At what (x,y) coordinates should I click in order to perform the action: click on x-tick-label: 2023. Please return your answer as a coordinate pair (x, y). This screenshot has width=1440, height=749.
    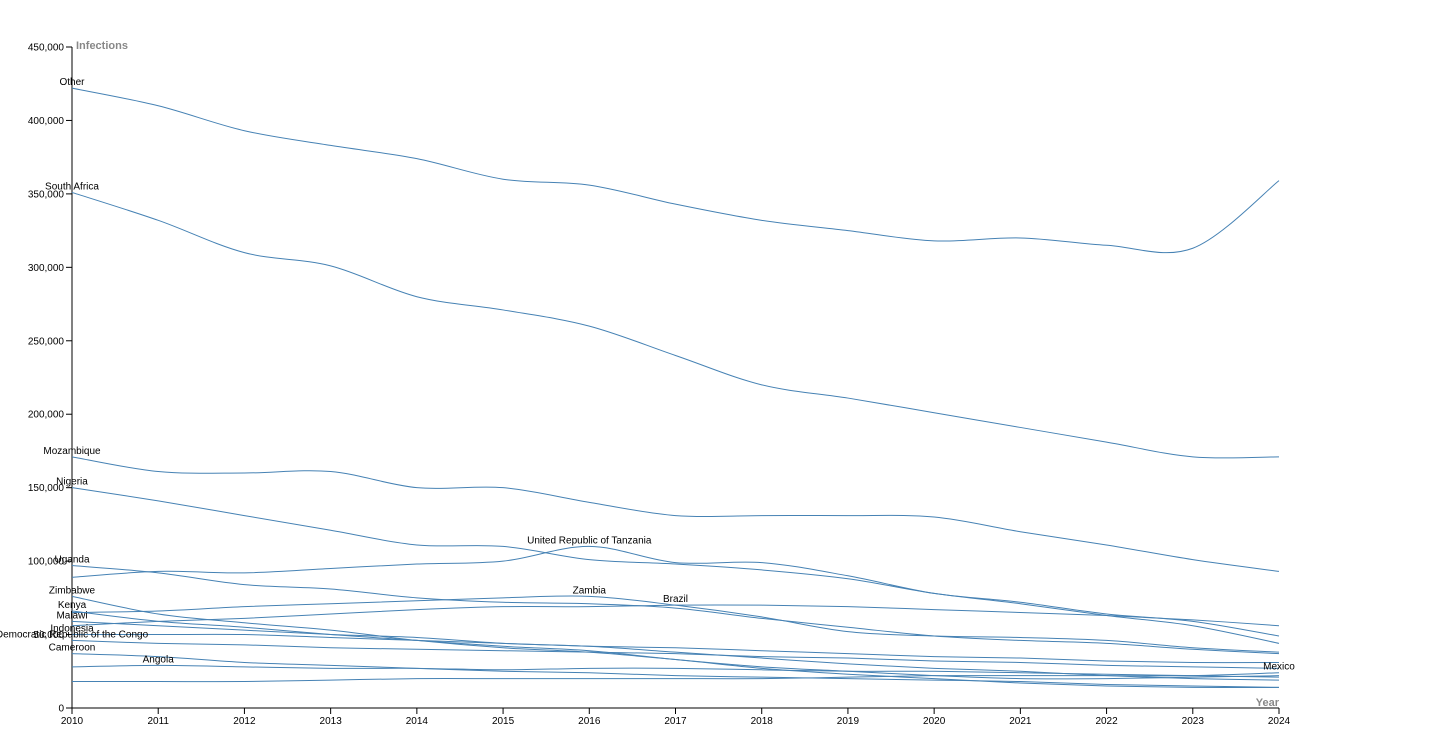
    Looking at the image, I should click on (1193, 721).